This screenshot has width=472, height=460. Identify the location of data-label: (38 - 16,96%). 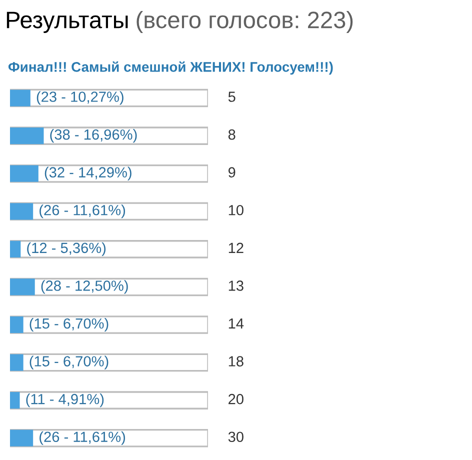
(93, 136).